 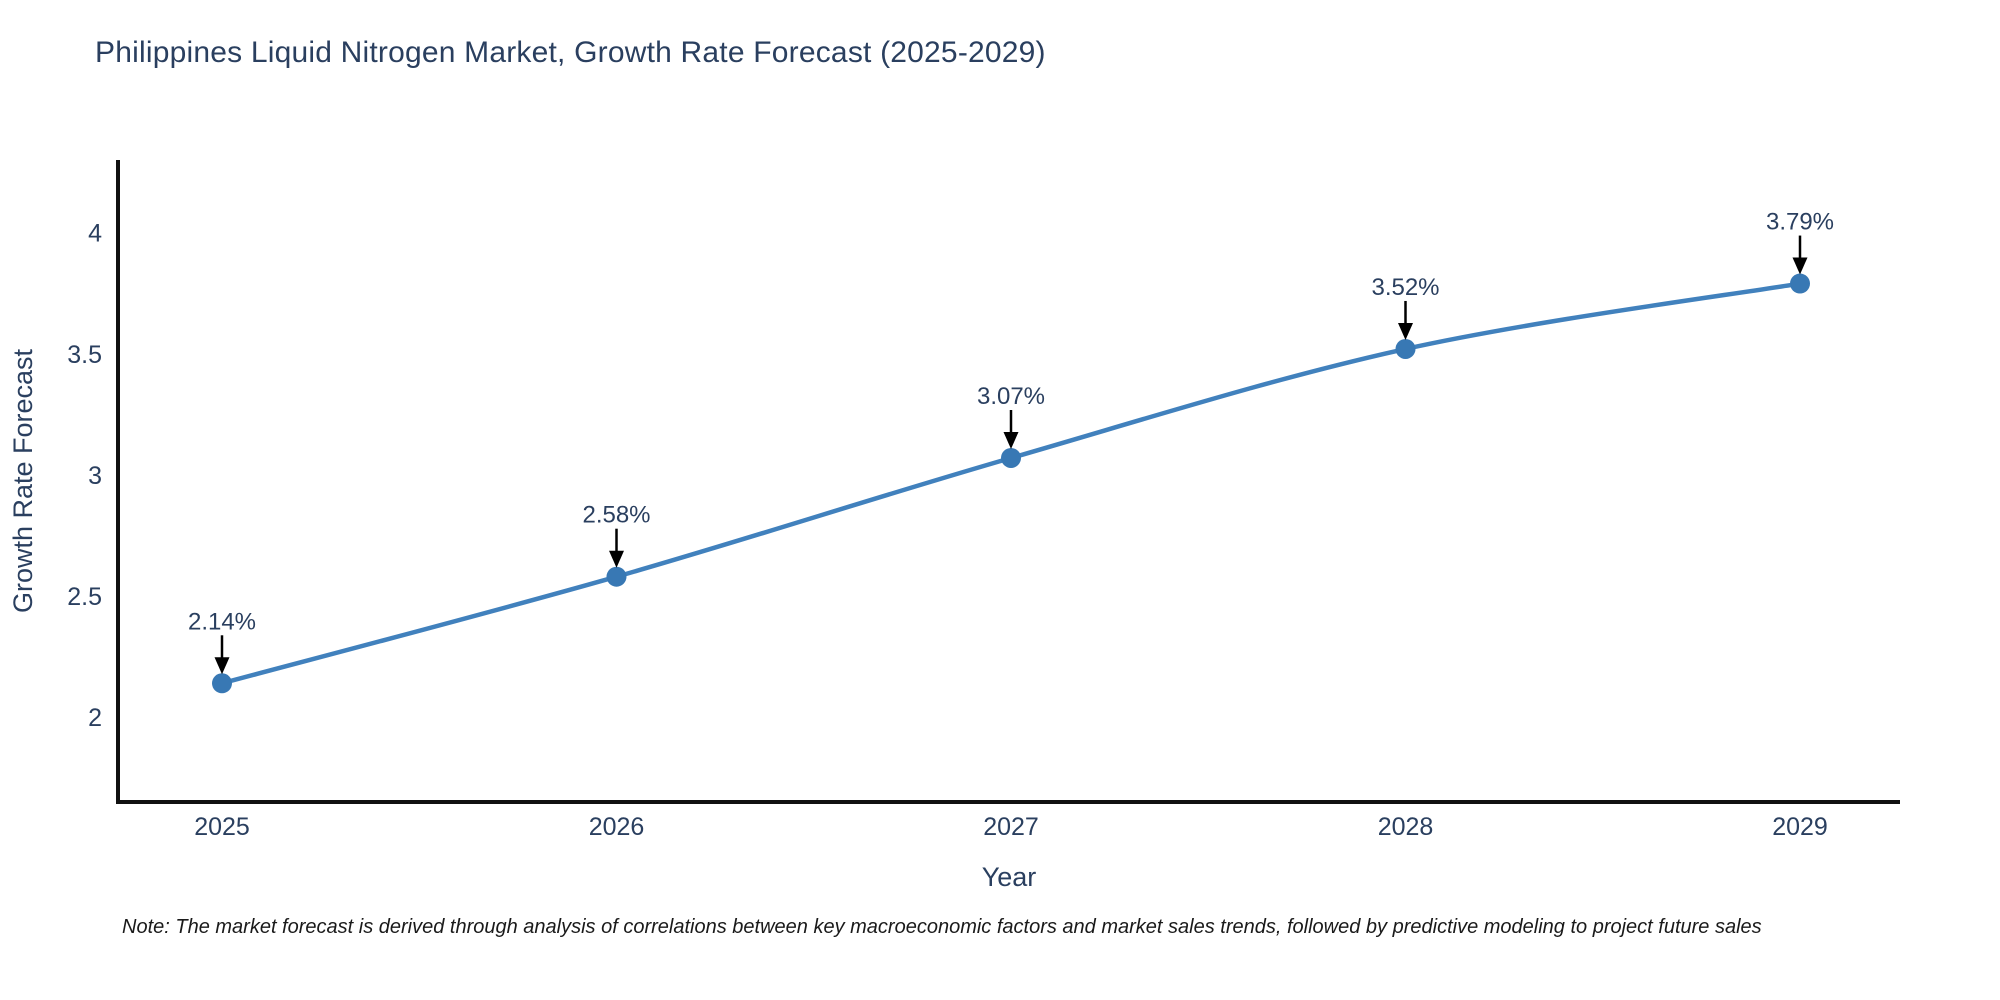 I want to click on x-tick-label: 2027, so click(x=1011, y=827).